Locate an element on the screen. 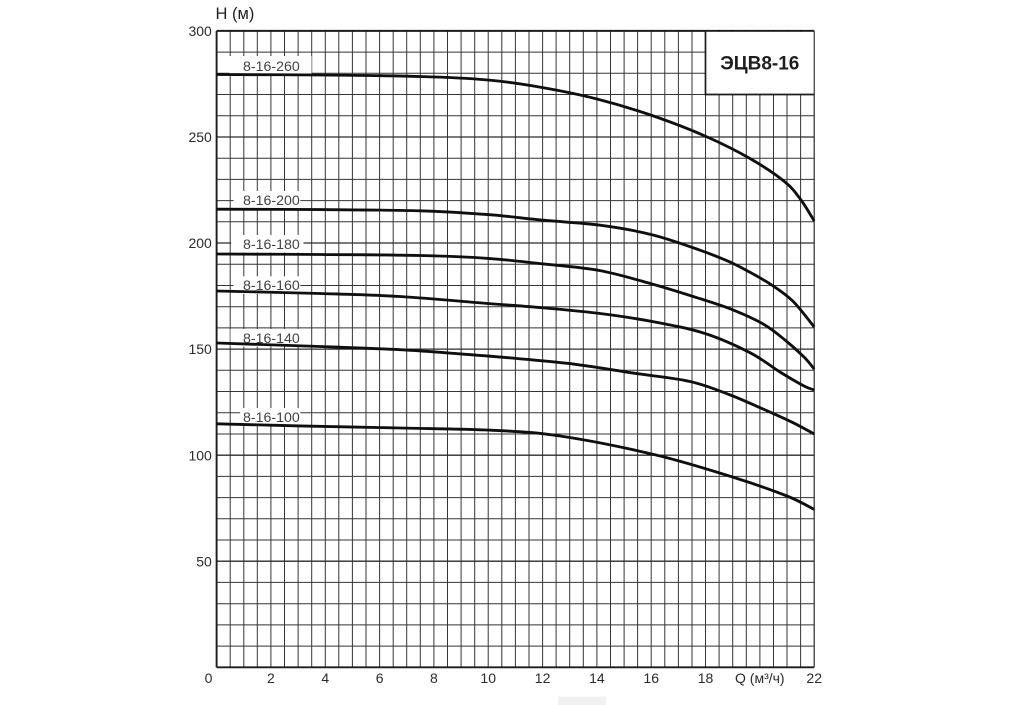  svg-text: 300 is located at coordinates (200, 31).